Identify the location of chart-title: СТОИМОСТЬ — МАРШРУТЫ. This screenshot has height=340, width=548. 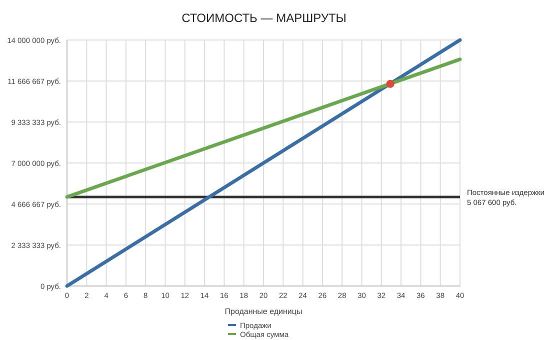
(264, 18).